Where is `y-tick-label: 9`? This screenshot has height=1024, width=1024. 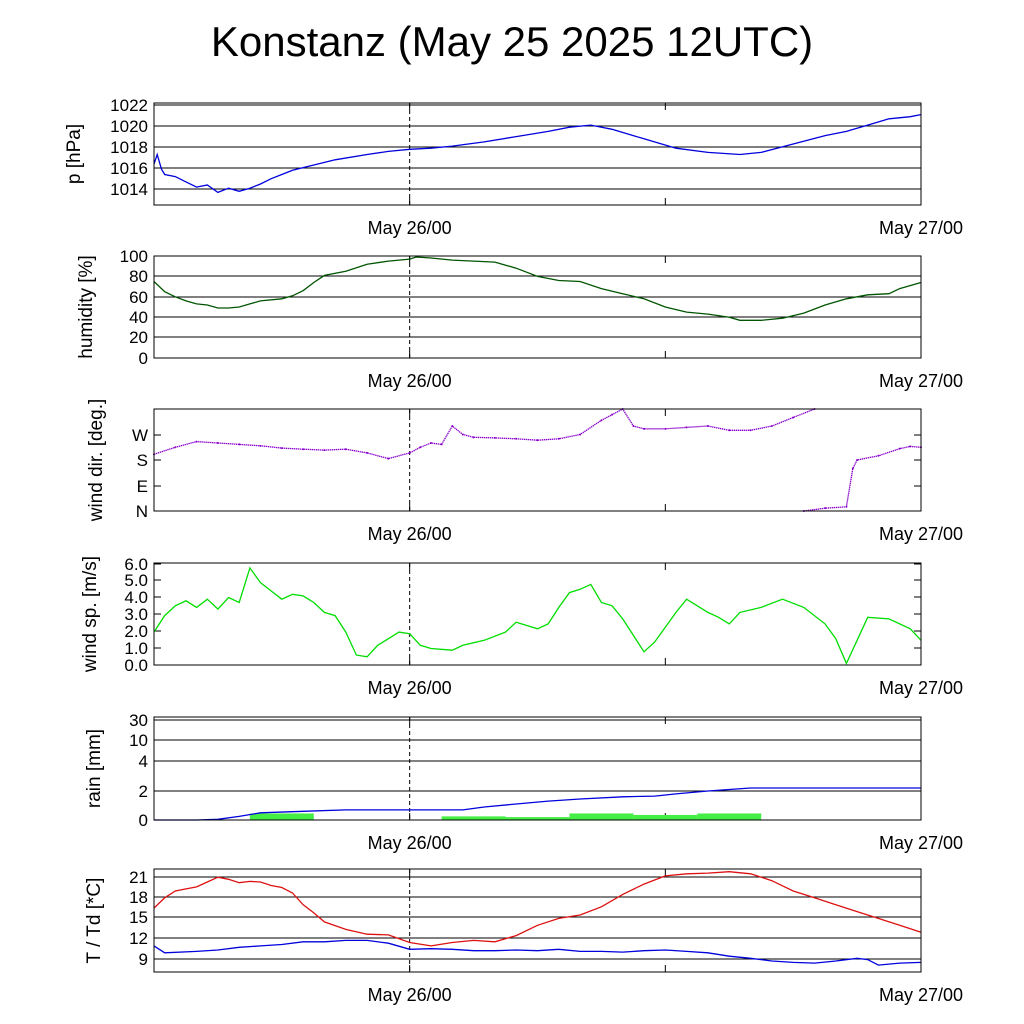
y-tick-label: 9 is located at coordinates (143, 959).